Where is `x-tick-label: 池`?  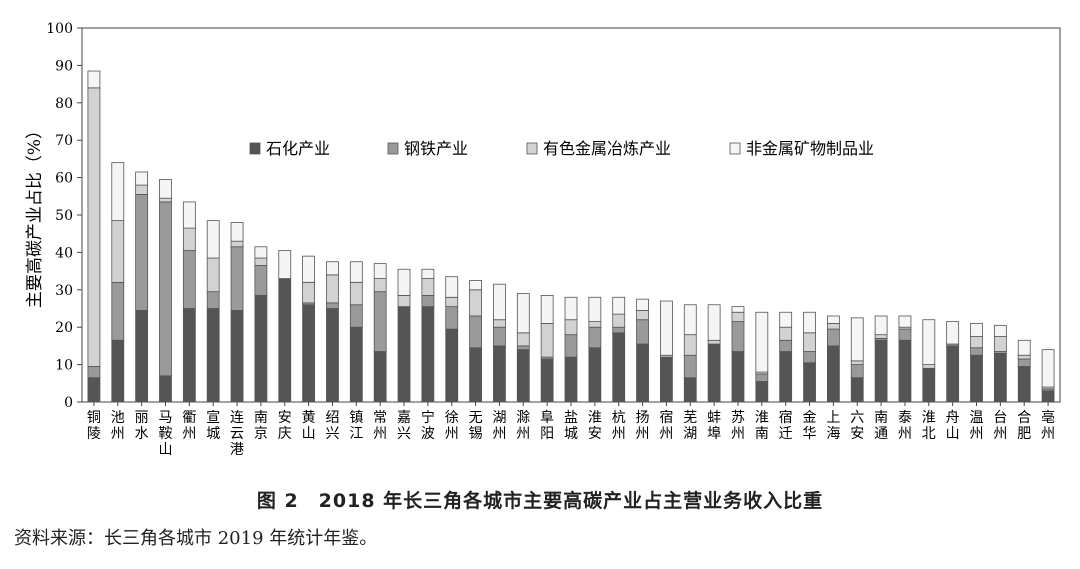 x-tick-label: 池 is located at coordinates (118, 418).